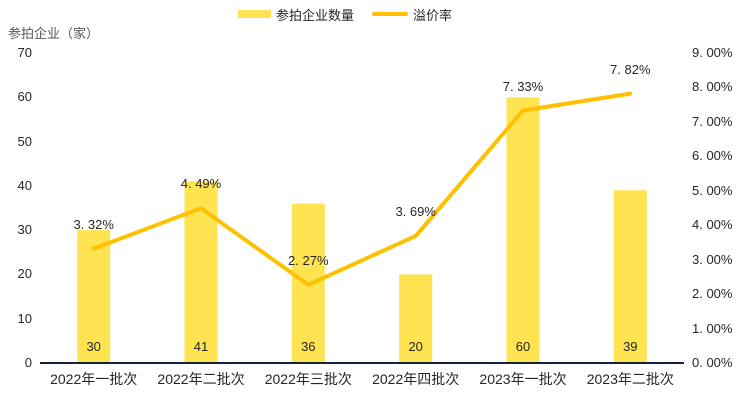  What do you see at coordinates (433, 15) in the screenshot?
I see `legend-line-label: 溢价率` at bounding box center [433, 15].